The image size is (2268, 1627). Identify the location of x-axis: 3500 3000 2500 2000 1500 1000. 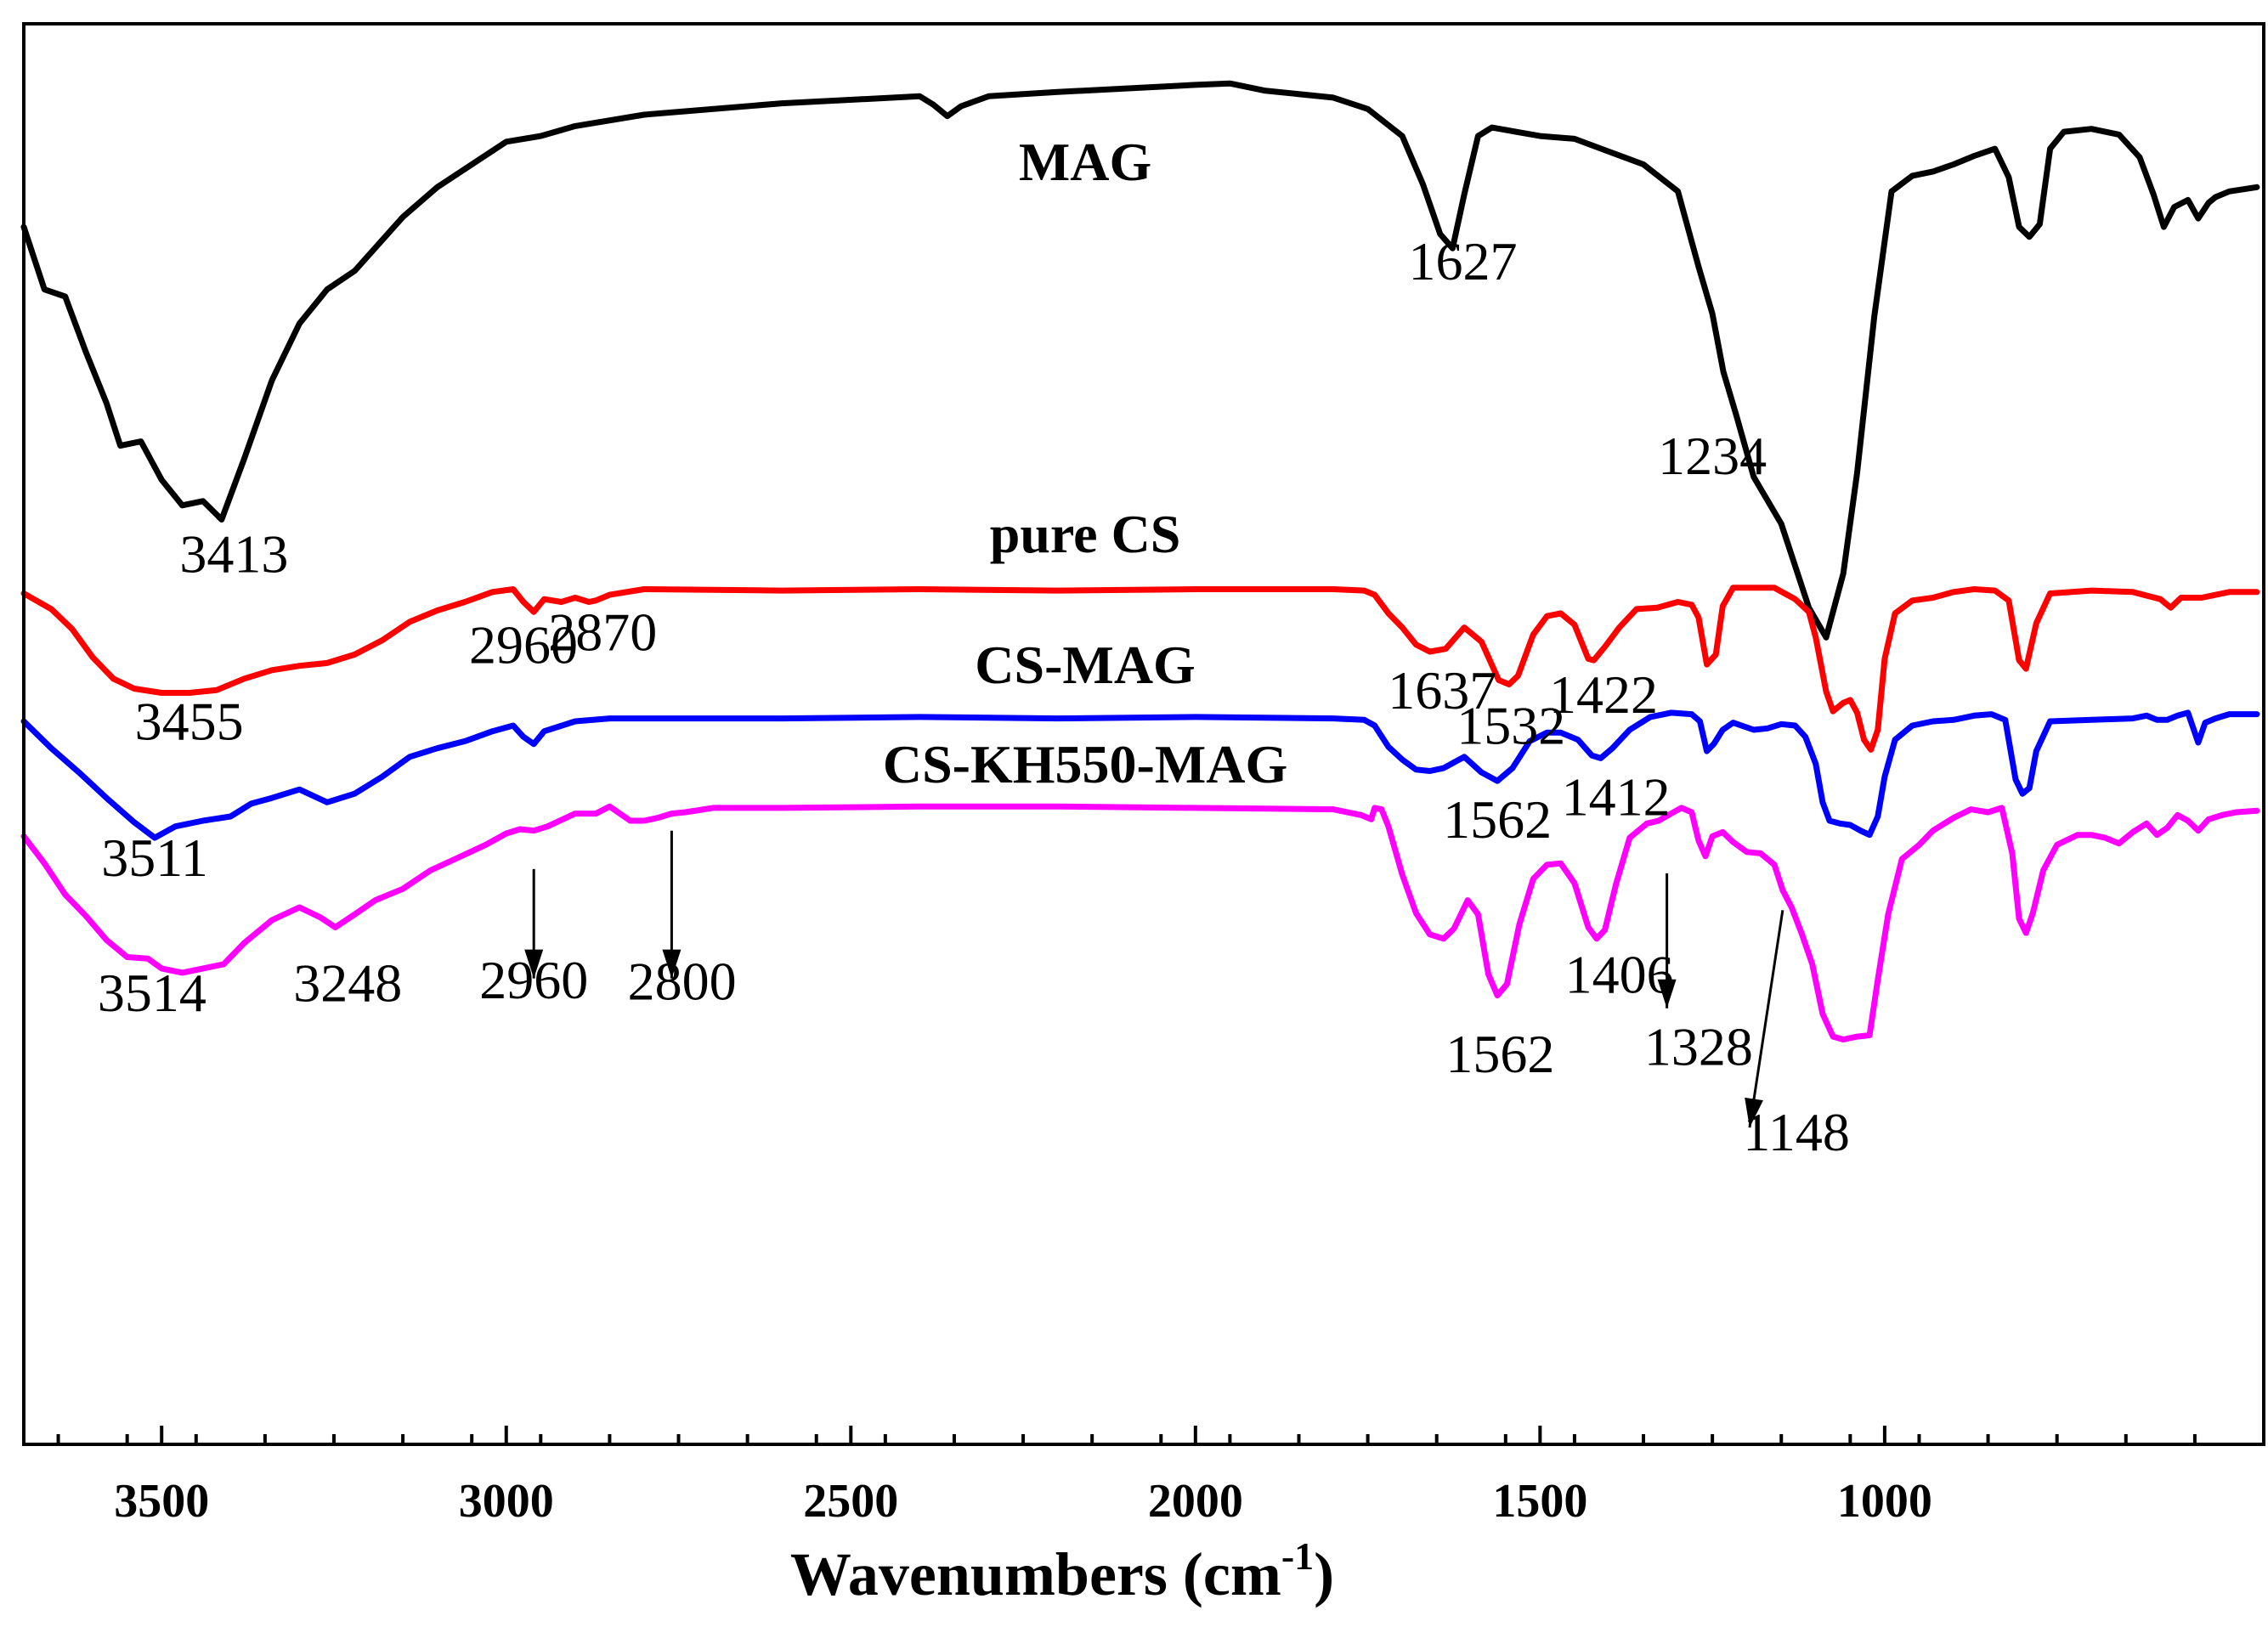
(1127, 1477).